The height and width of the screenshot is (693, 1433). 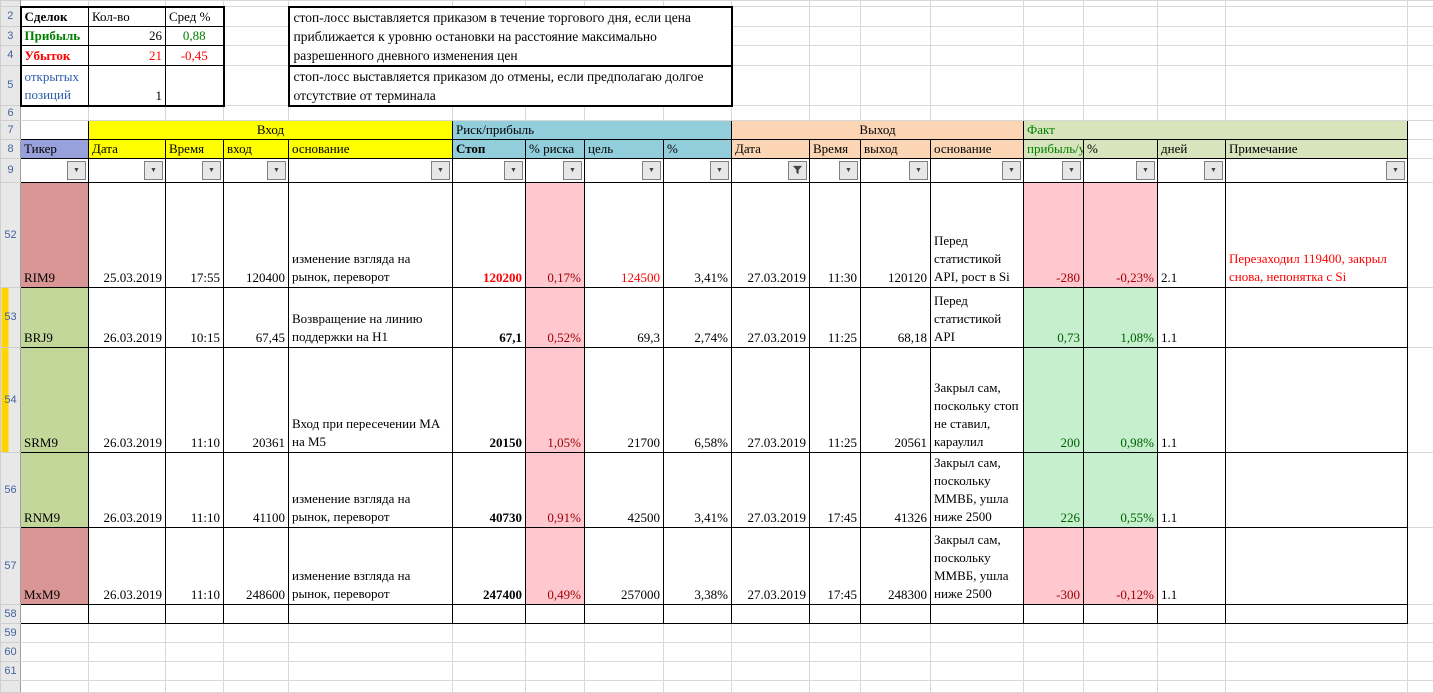 I want to click on summary-profit-count: 26, so click(x=127, y=36).